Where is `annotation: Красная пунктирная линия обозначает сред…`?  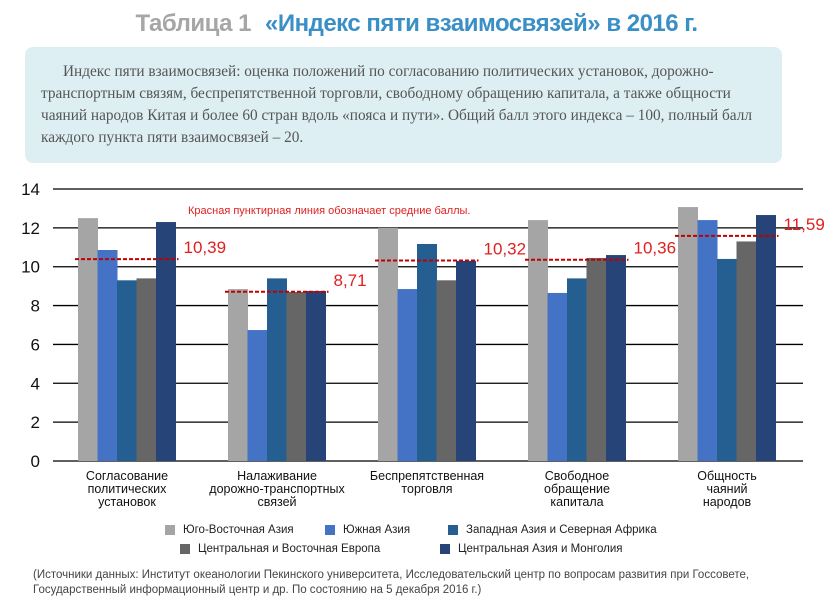 annotation: Красная пунктирная линия обозначает сред… is located at coordinates (329, 211).